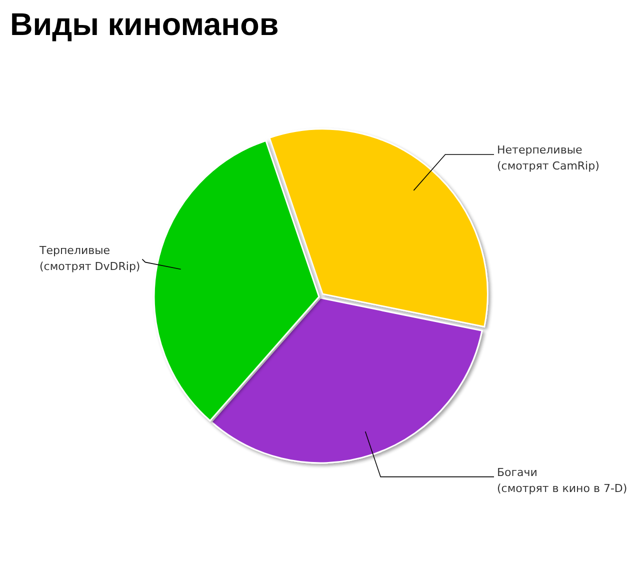 This screenshot has width=640, height=565. What do you see at coordinates (562, 480) in the screenshot?
I see `slice-label: Богачи (смотрят в кино в 7-D)` at bounding box center [562, 480].